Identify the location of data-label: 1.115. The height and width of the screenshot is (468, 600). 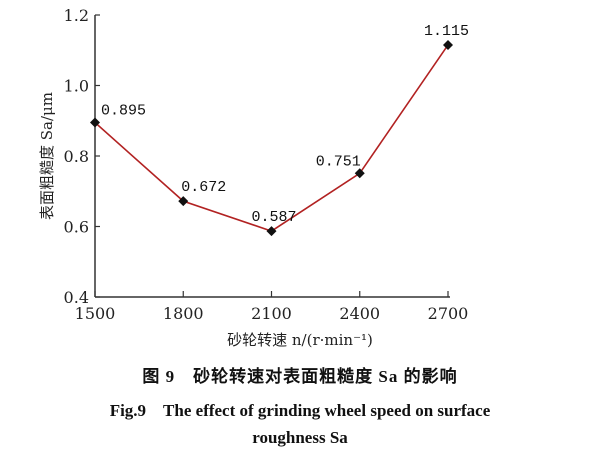
(446, 31).